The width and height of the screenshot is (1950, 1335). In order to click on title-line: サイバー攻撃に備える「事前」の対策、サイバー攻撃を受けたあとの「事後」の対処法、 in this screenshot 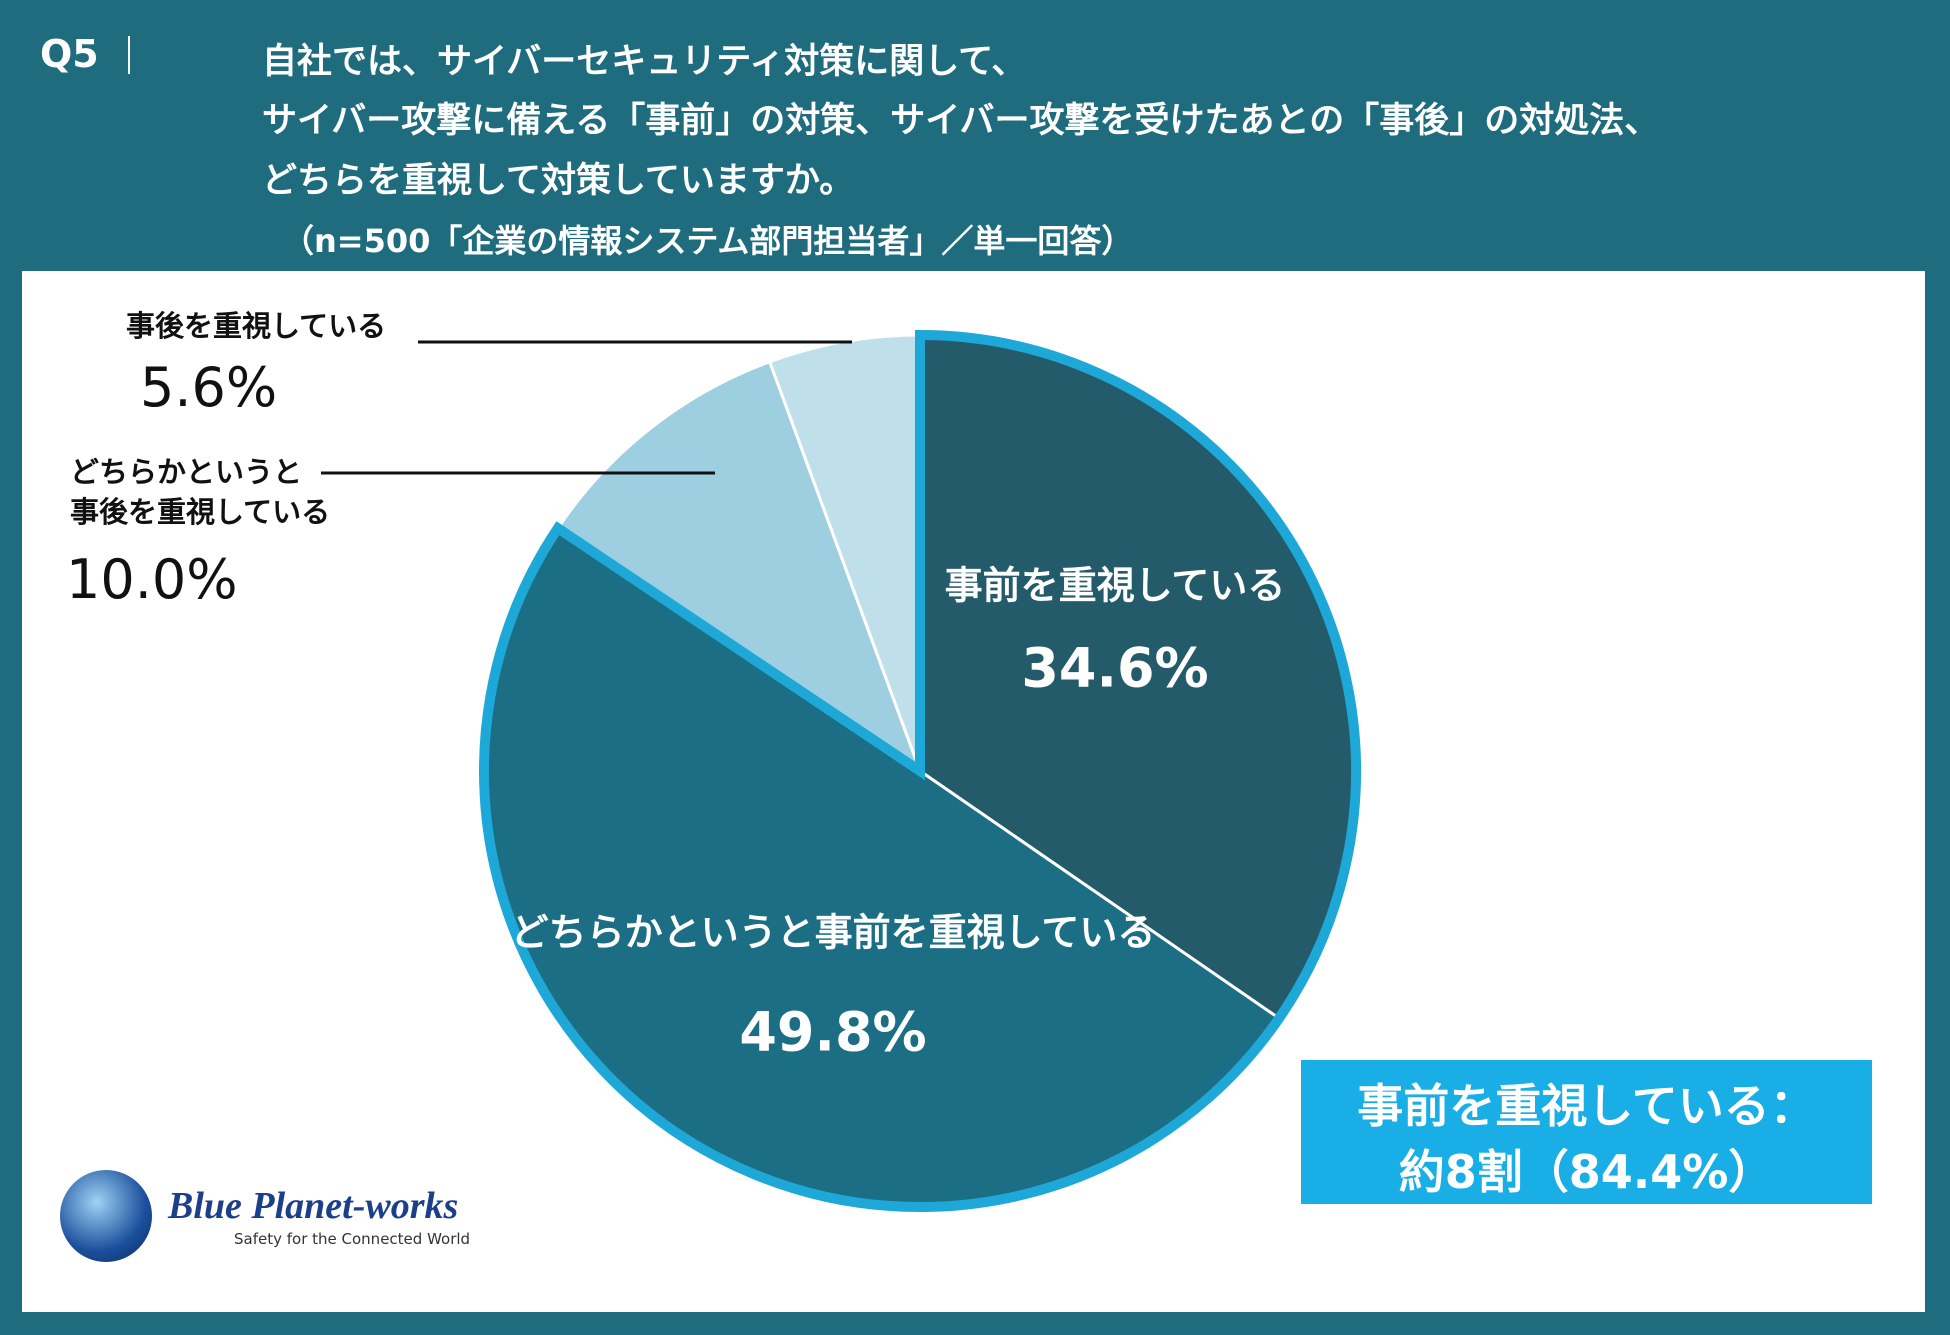, I will do `click(961, 121)`.